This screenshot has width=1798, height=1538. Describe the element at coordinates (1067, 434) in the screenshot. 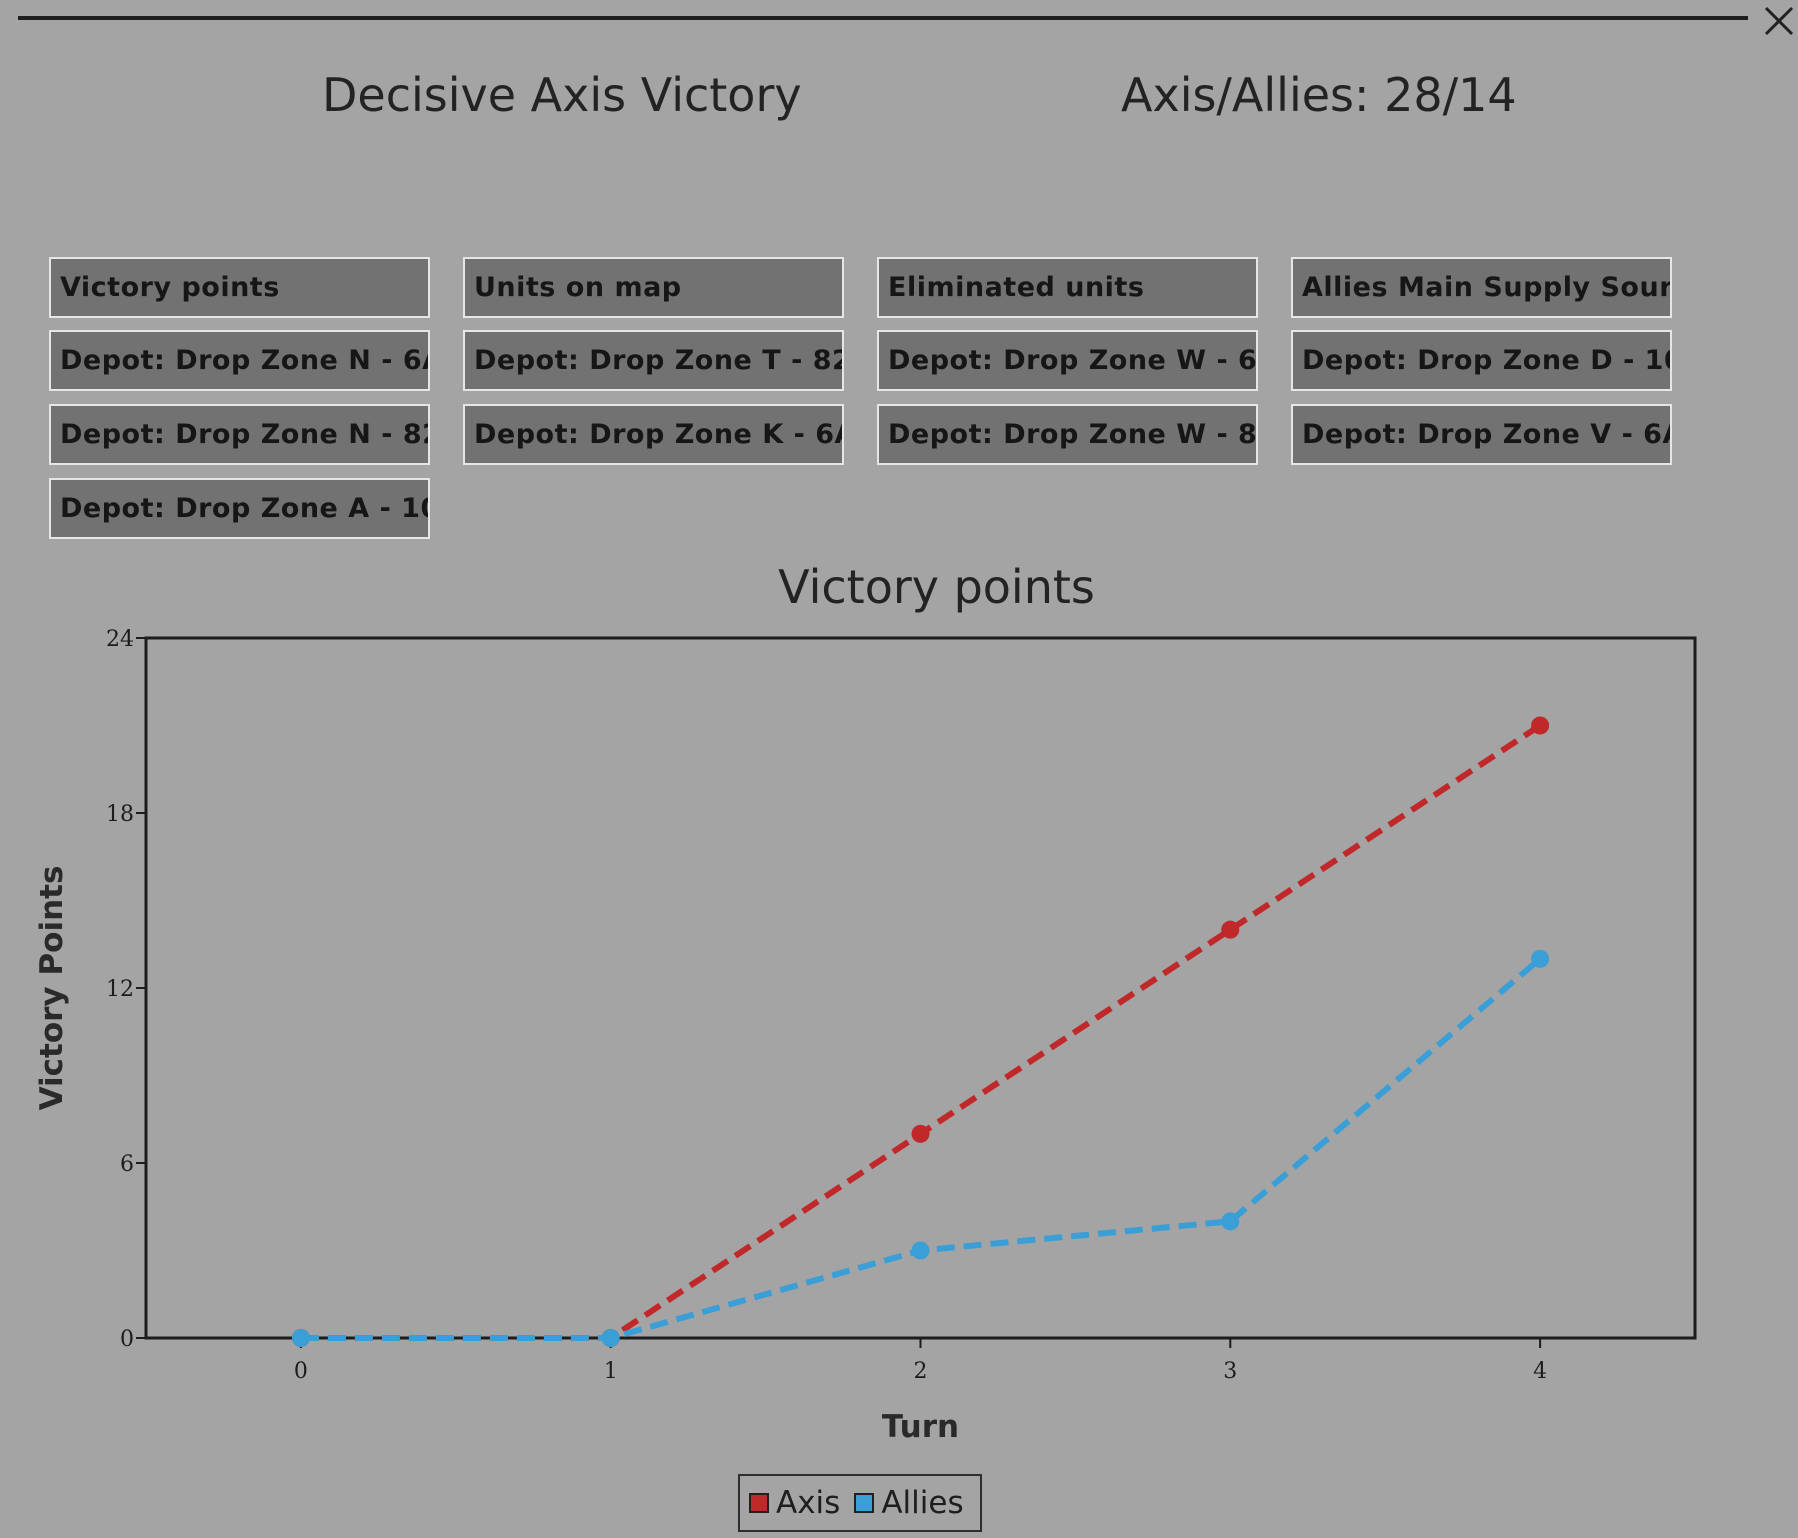

I see `depot-button: Depot: Drop Zone W - 82ABN` at that location.